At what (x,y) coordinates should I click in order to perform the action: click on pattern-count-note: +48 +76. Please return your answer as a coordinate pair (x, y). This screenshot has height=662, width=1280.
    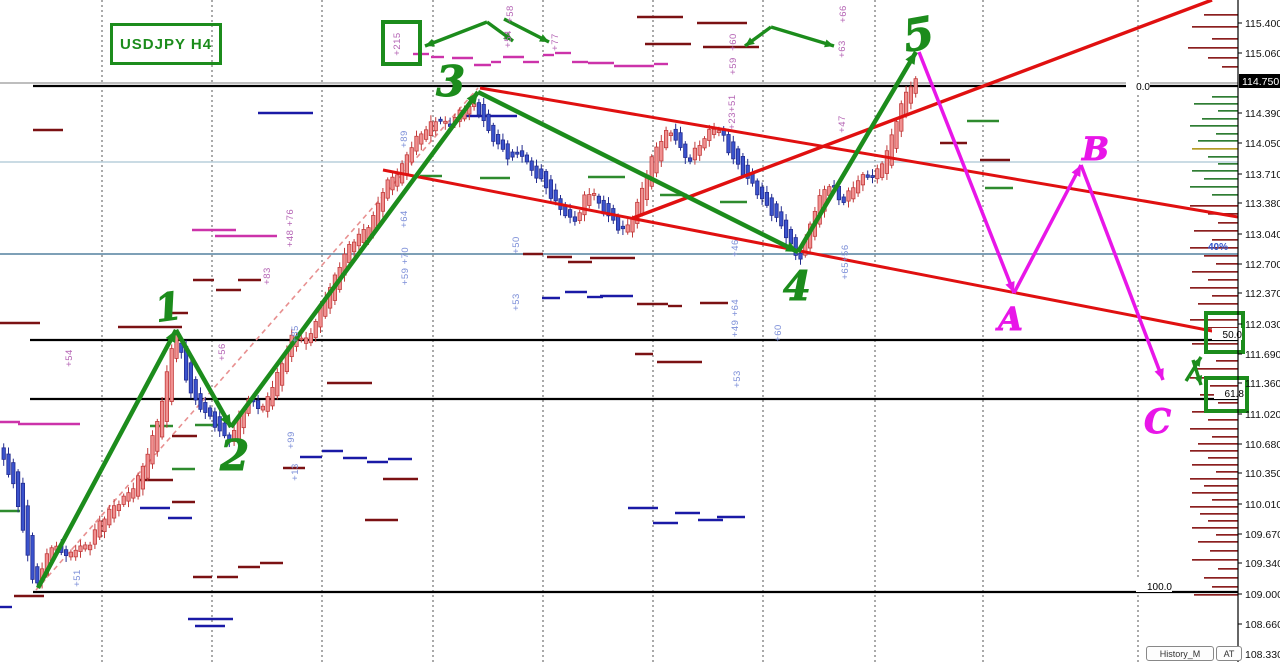
    Looking at the image, I should click on (290, 228).